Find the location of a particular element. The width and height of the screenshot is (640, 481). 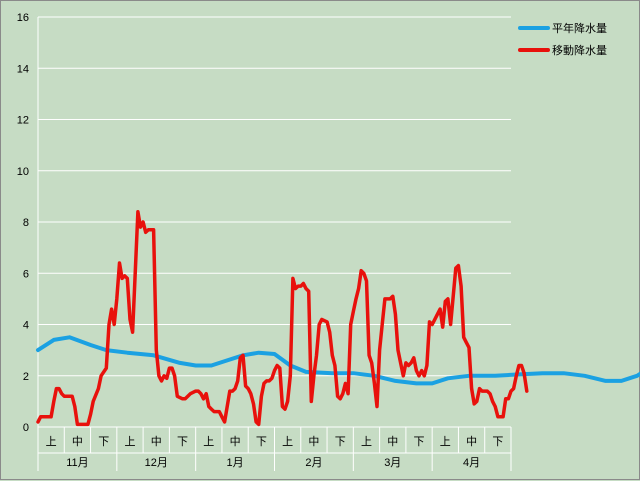

y-tick-label: 10 is located at coordinates (23, 172).